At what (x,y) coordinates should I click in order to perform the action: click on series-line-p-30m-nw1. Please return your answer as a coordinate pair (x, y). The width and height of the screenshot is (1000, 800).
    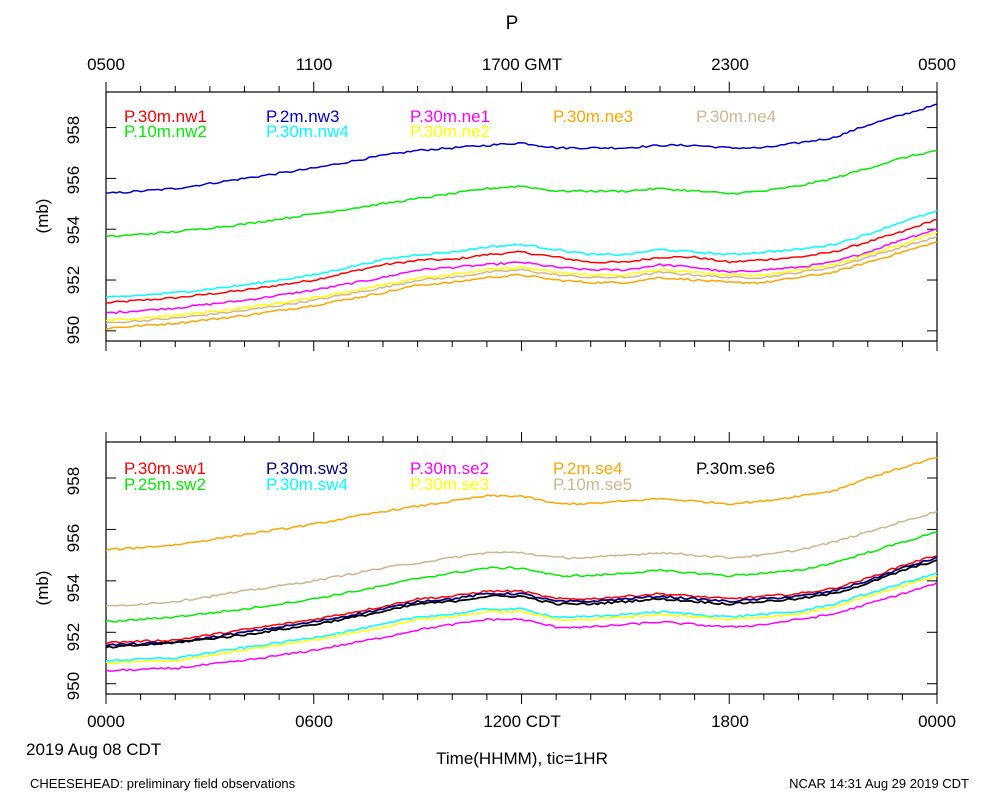
    Looking at the image, I should click on (521, 261).